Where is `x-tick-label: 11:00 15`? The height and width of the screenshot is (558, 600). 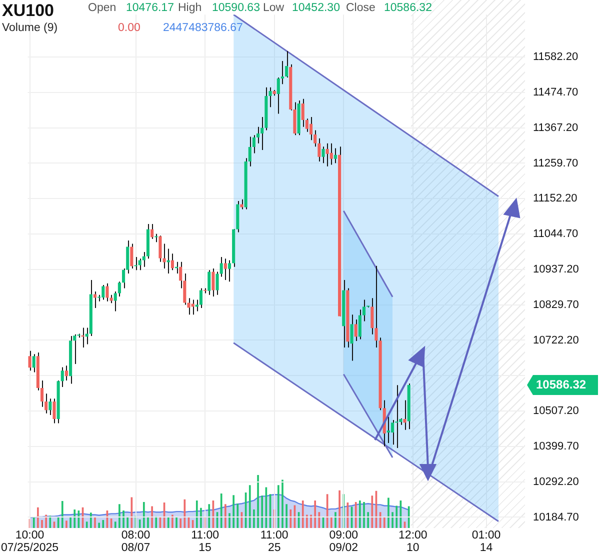
x-tick-label: 11:00 15 is located at coordinates (205, 541).